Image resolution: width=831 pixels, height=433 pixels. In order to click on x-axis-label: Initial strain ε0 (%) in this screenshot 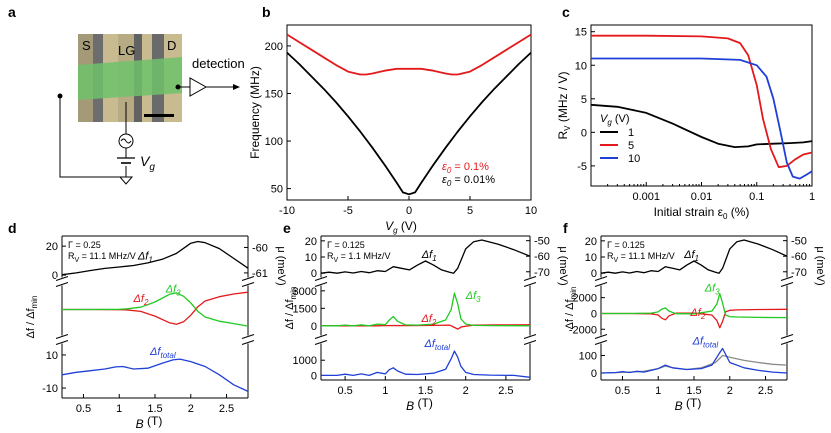, I will do `click(702, 213)`.